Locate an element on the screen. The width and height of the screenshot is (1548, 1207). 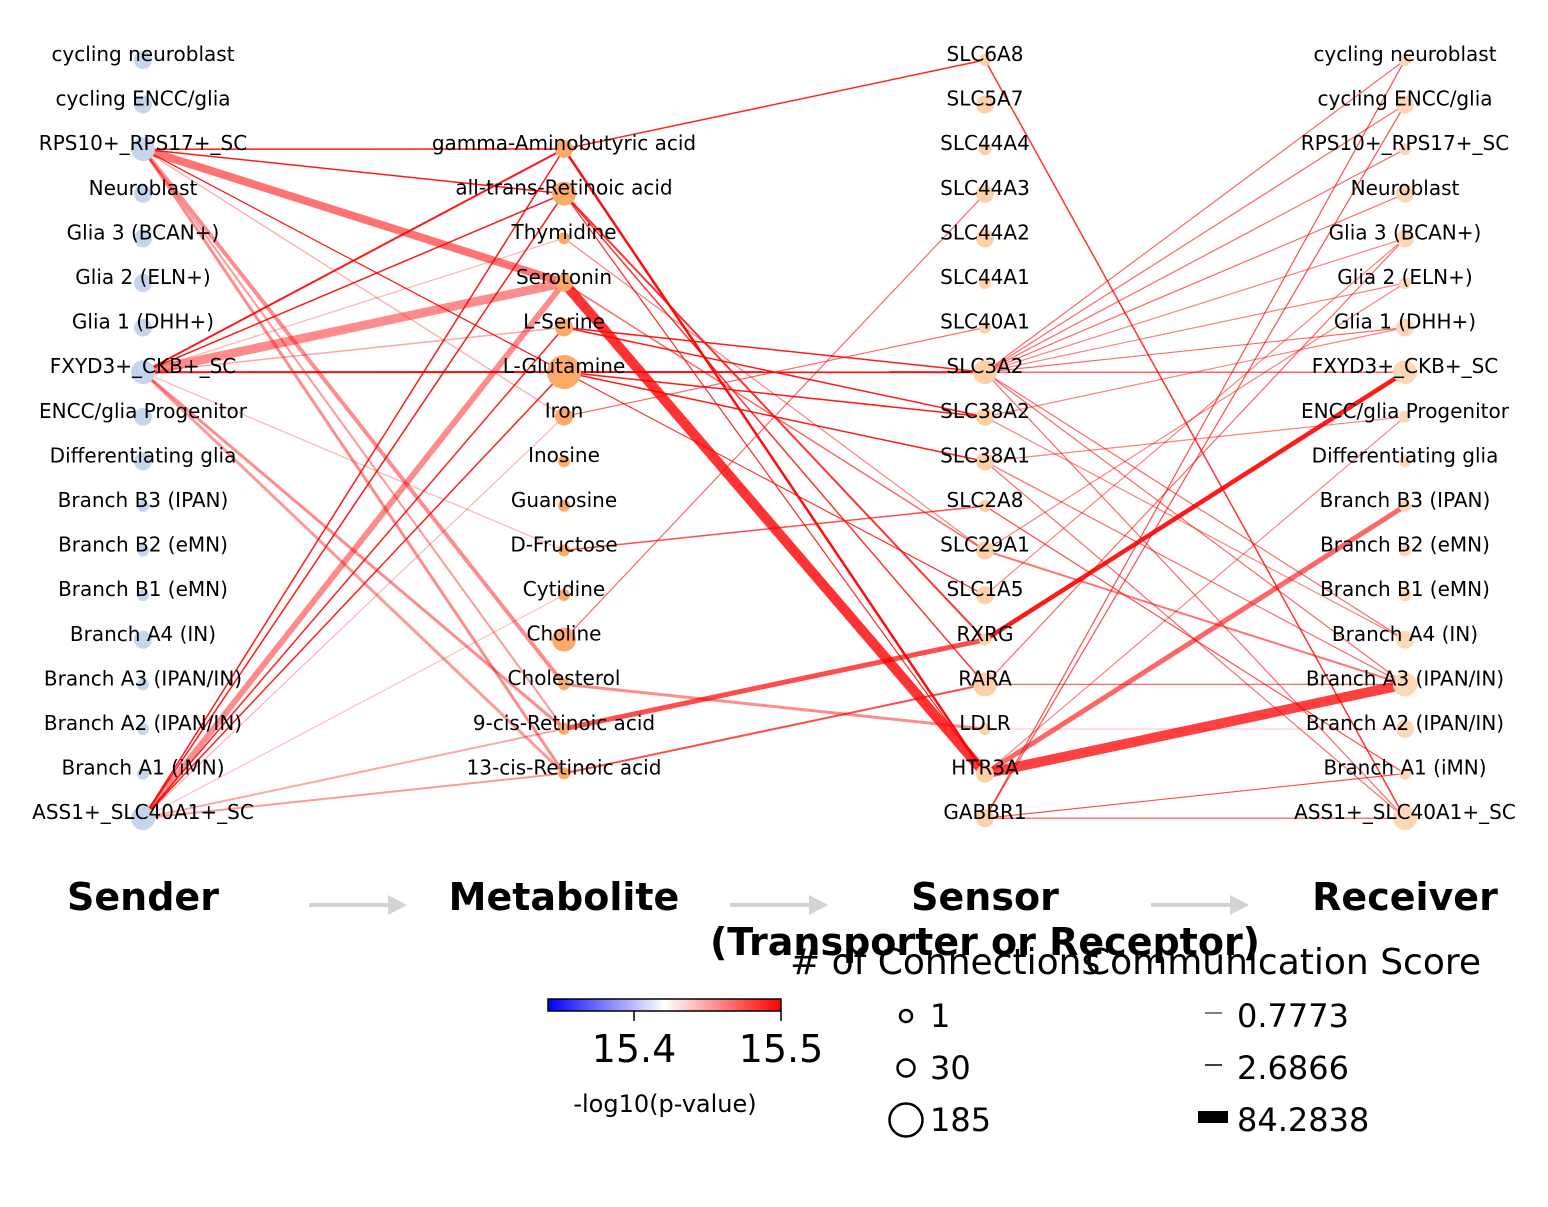
receiver-node-label: ENCC/glia Progenitor is located at coordinates (1405, 411).